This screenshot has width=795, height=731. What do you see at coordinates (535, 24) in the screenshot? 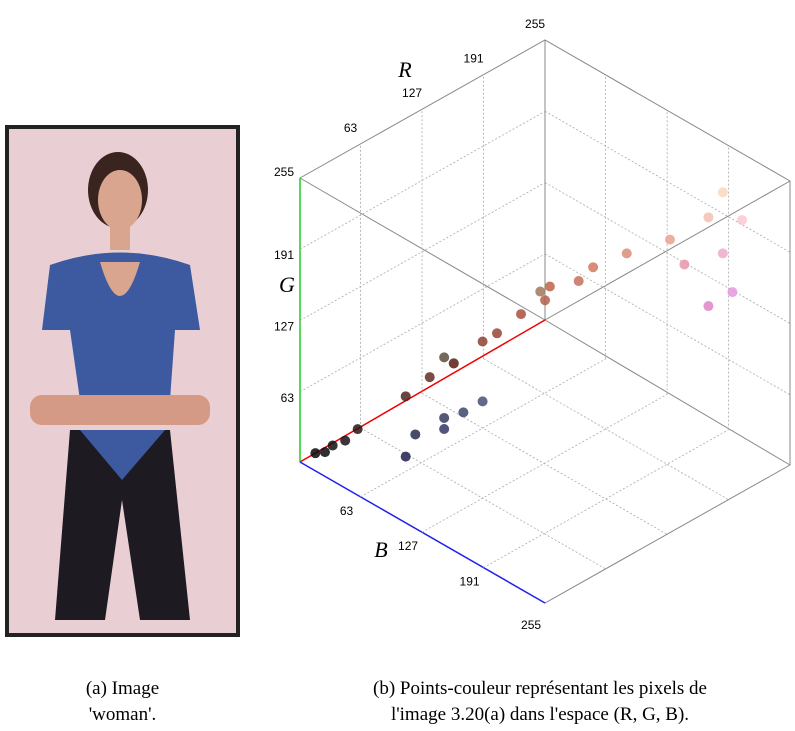
I see `r-tick-label: 255` at bounding box center [535, 24].